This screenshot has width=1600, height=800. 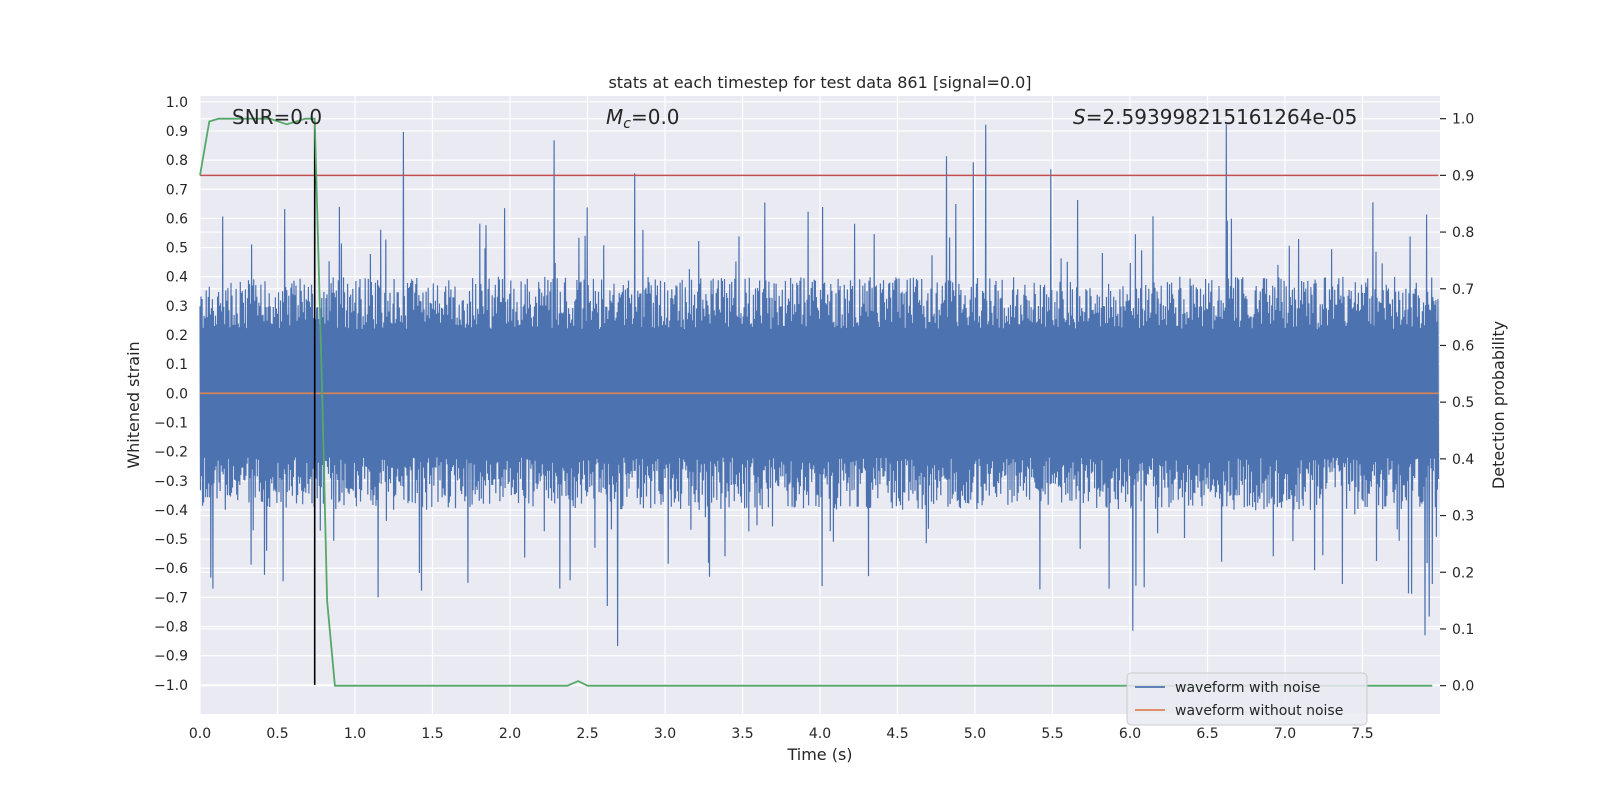 I want to click on x-tick-label: 4.5, so click(x=897, y=734).